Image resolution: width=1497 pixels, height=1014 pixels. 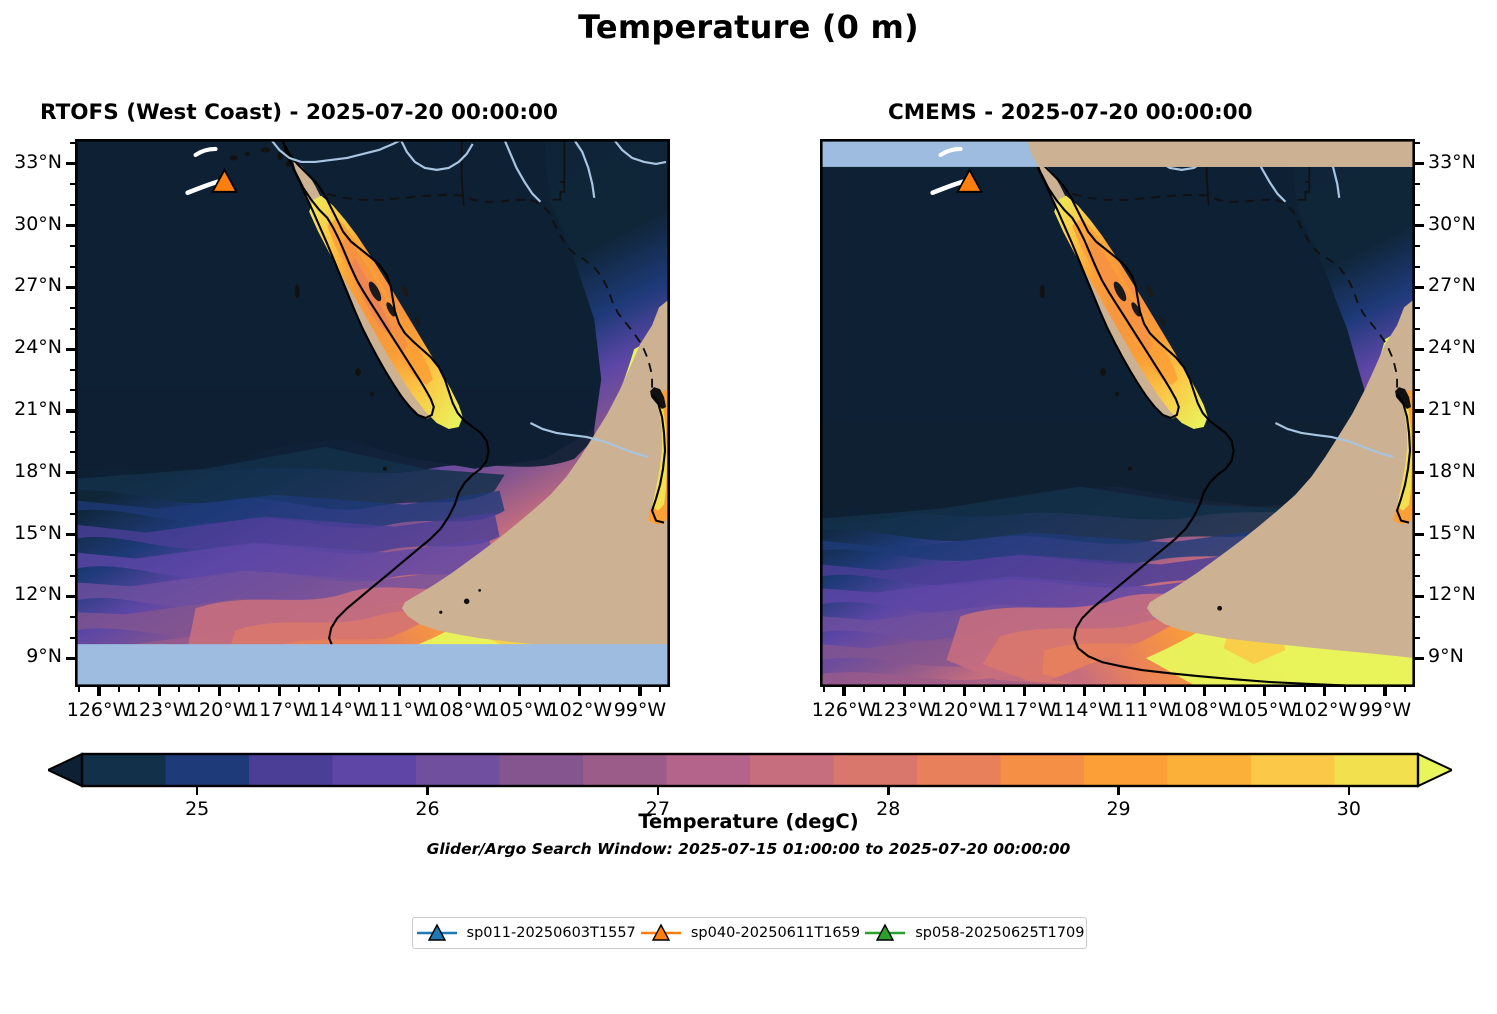 I want to click on panel-title-cmems: CMEMS - 2025-07-20 00:00:00, so click(x=1070, y=112).